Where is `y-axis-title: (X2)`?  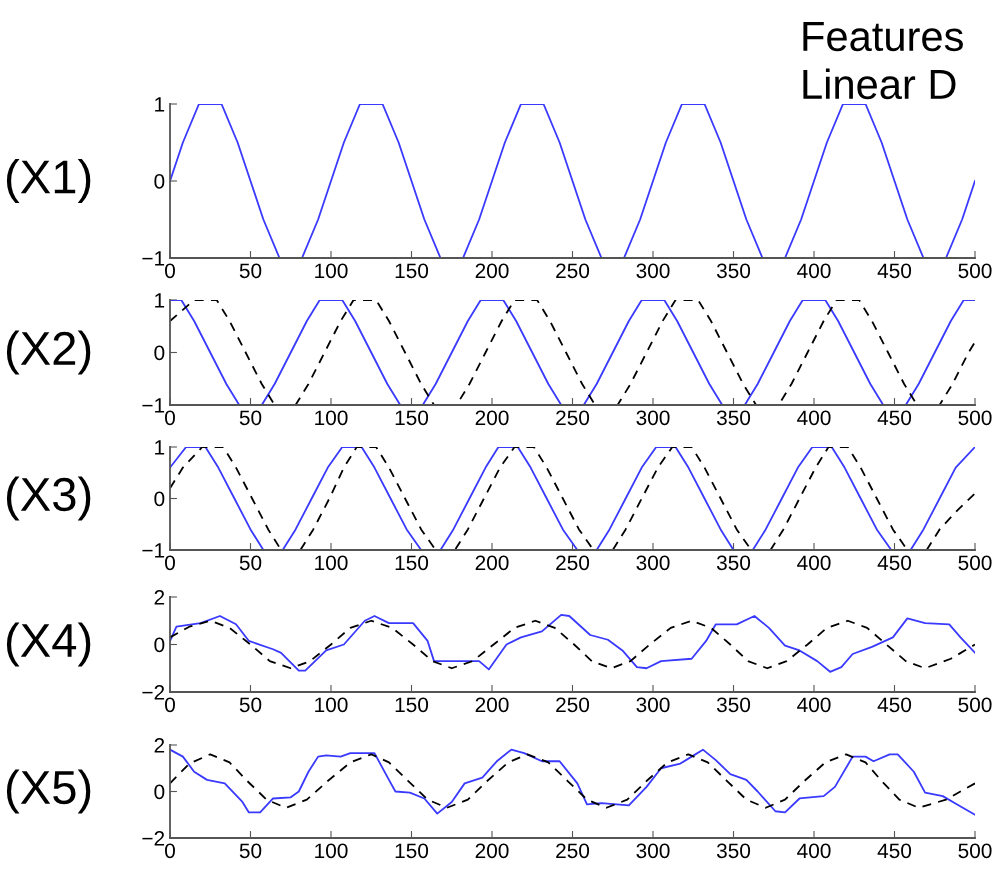
y-axis-title: (X2) is located at coordinates (48, 352).